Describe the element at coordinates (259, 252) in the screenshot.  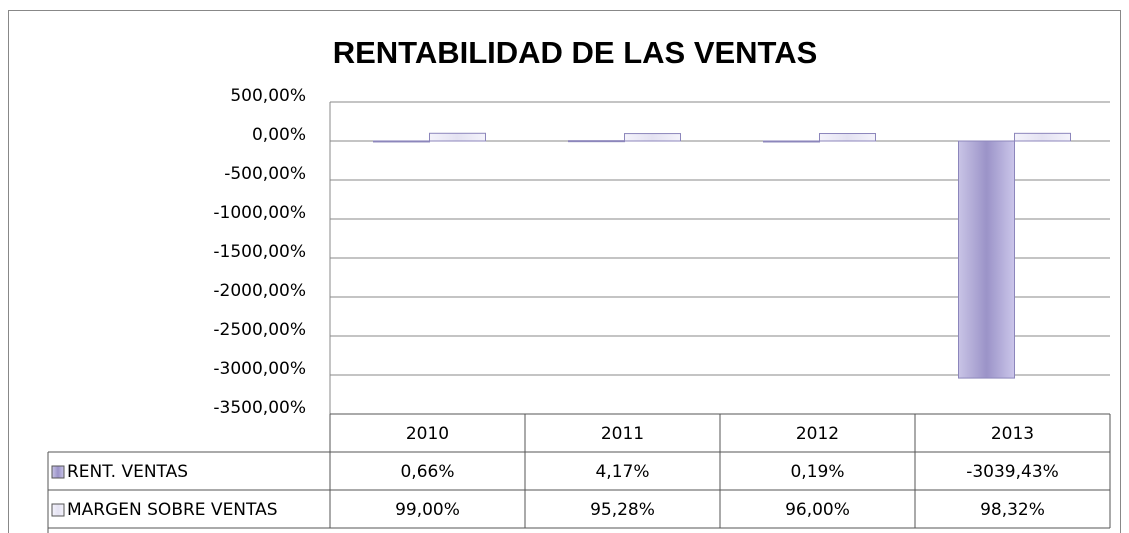
I see `y-tick-label: -1500,00%` at that location.